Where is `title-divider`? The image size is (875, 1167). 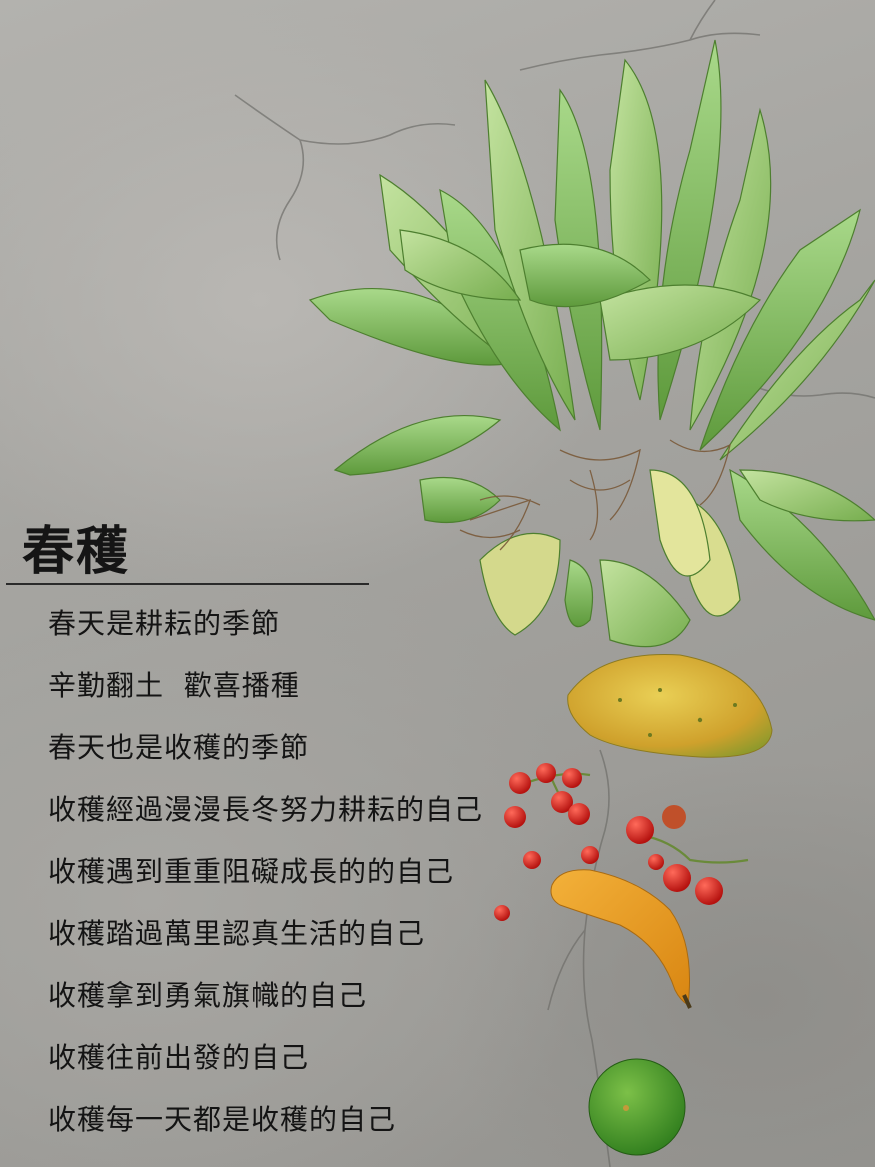 title-divider is located at coordinates (187, 584).